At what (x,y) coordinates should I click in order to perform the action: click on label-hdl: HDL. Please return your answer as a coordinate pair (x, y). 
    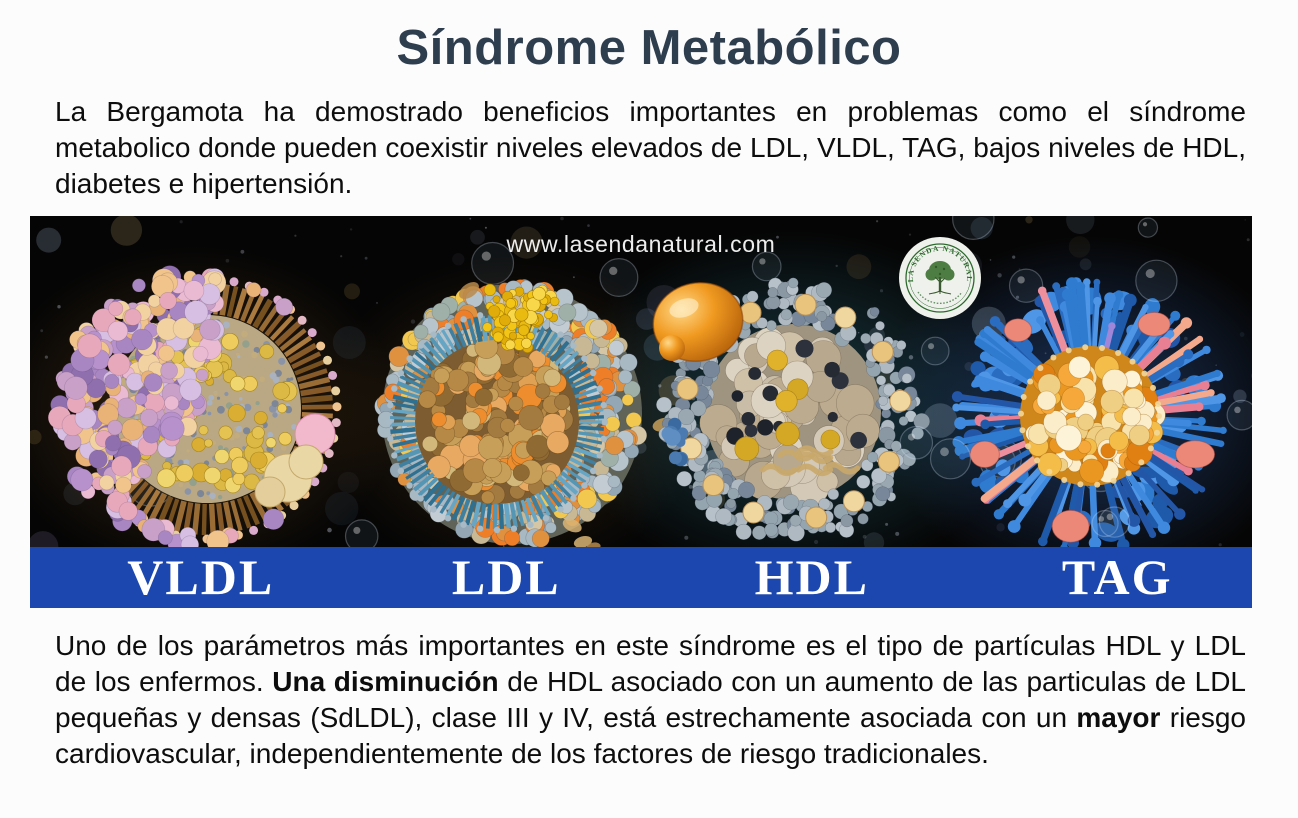
    Looking at the image, I should click on (812, 577).